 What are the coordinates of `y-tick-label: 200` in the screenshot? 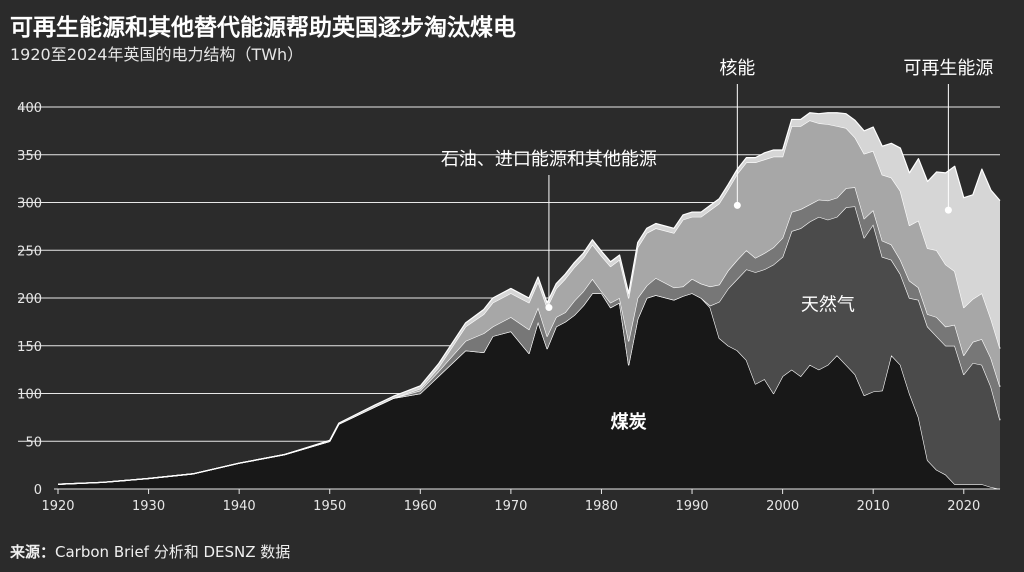 It's located at (29, 299).